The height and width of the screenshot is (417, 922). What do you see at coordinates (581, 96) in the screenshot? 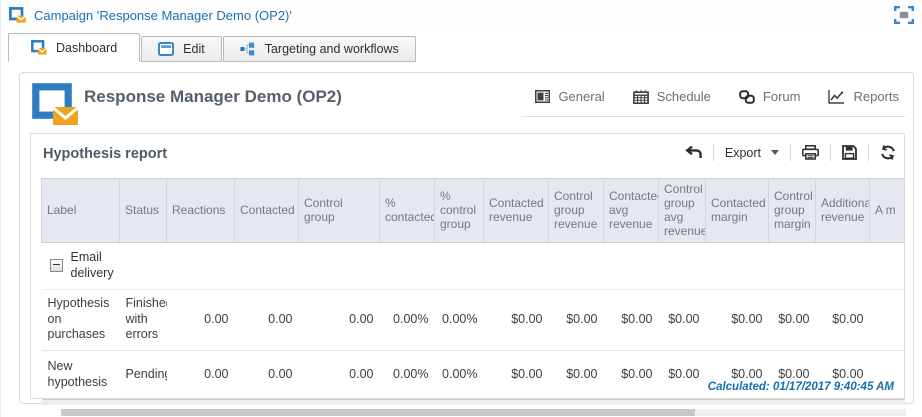
I see `link-label: General` at bounding box center [581, 96].